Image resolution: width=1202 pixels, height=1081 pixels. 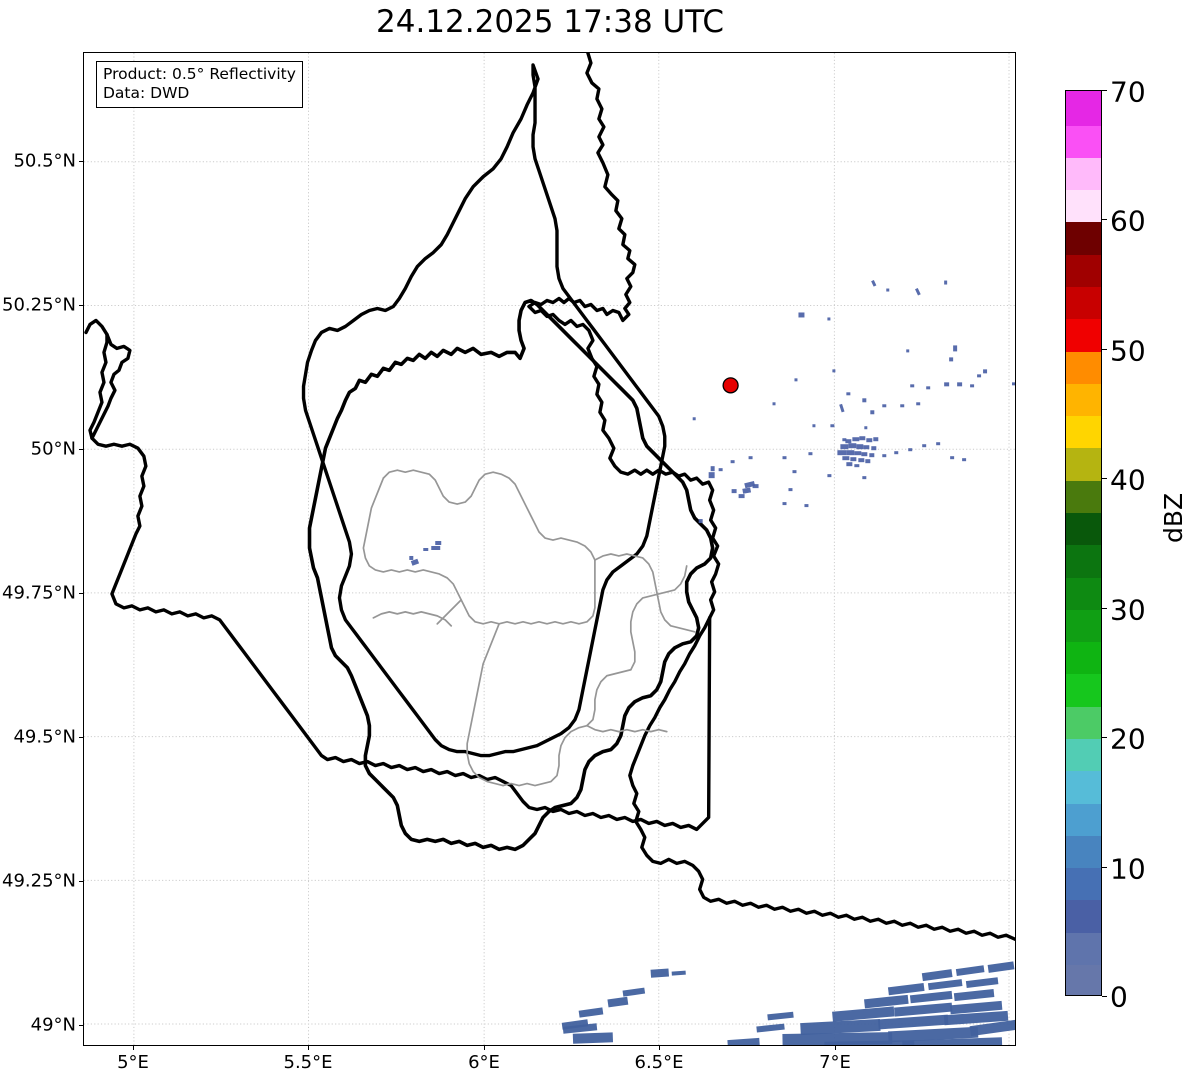 What do you see at coordinates (1128, 480) in the screenshot?
I see `colorbar-label-40: 40` at bounding box center [1128, 480].